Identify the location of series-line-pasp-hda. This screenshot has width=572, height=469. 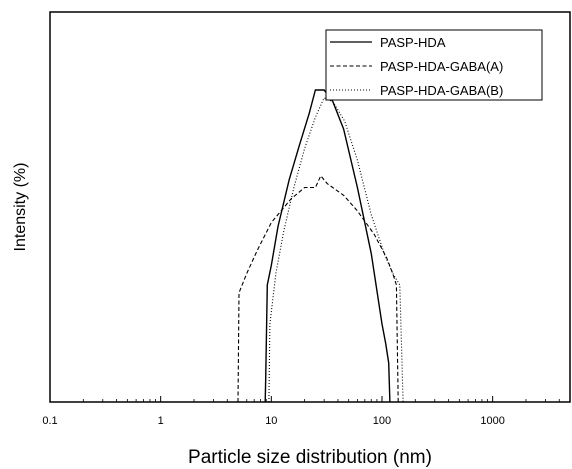
(327, 246).